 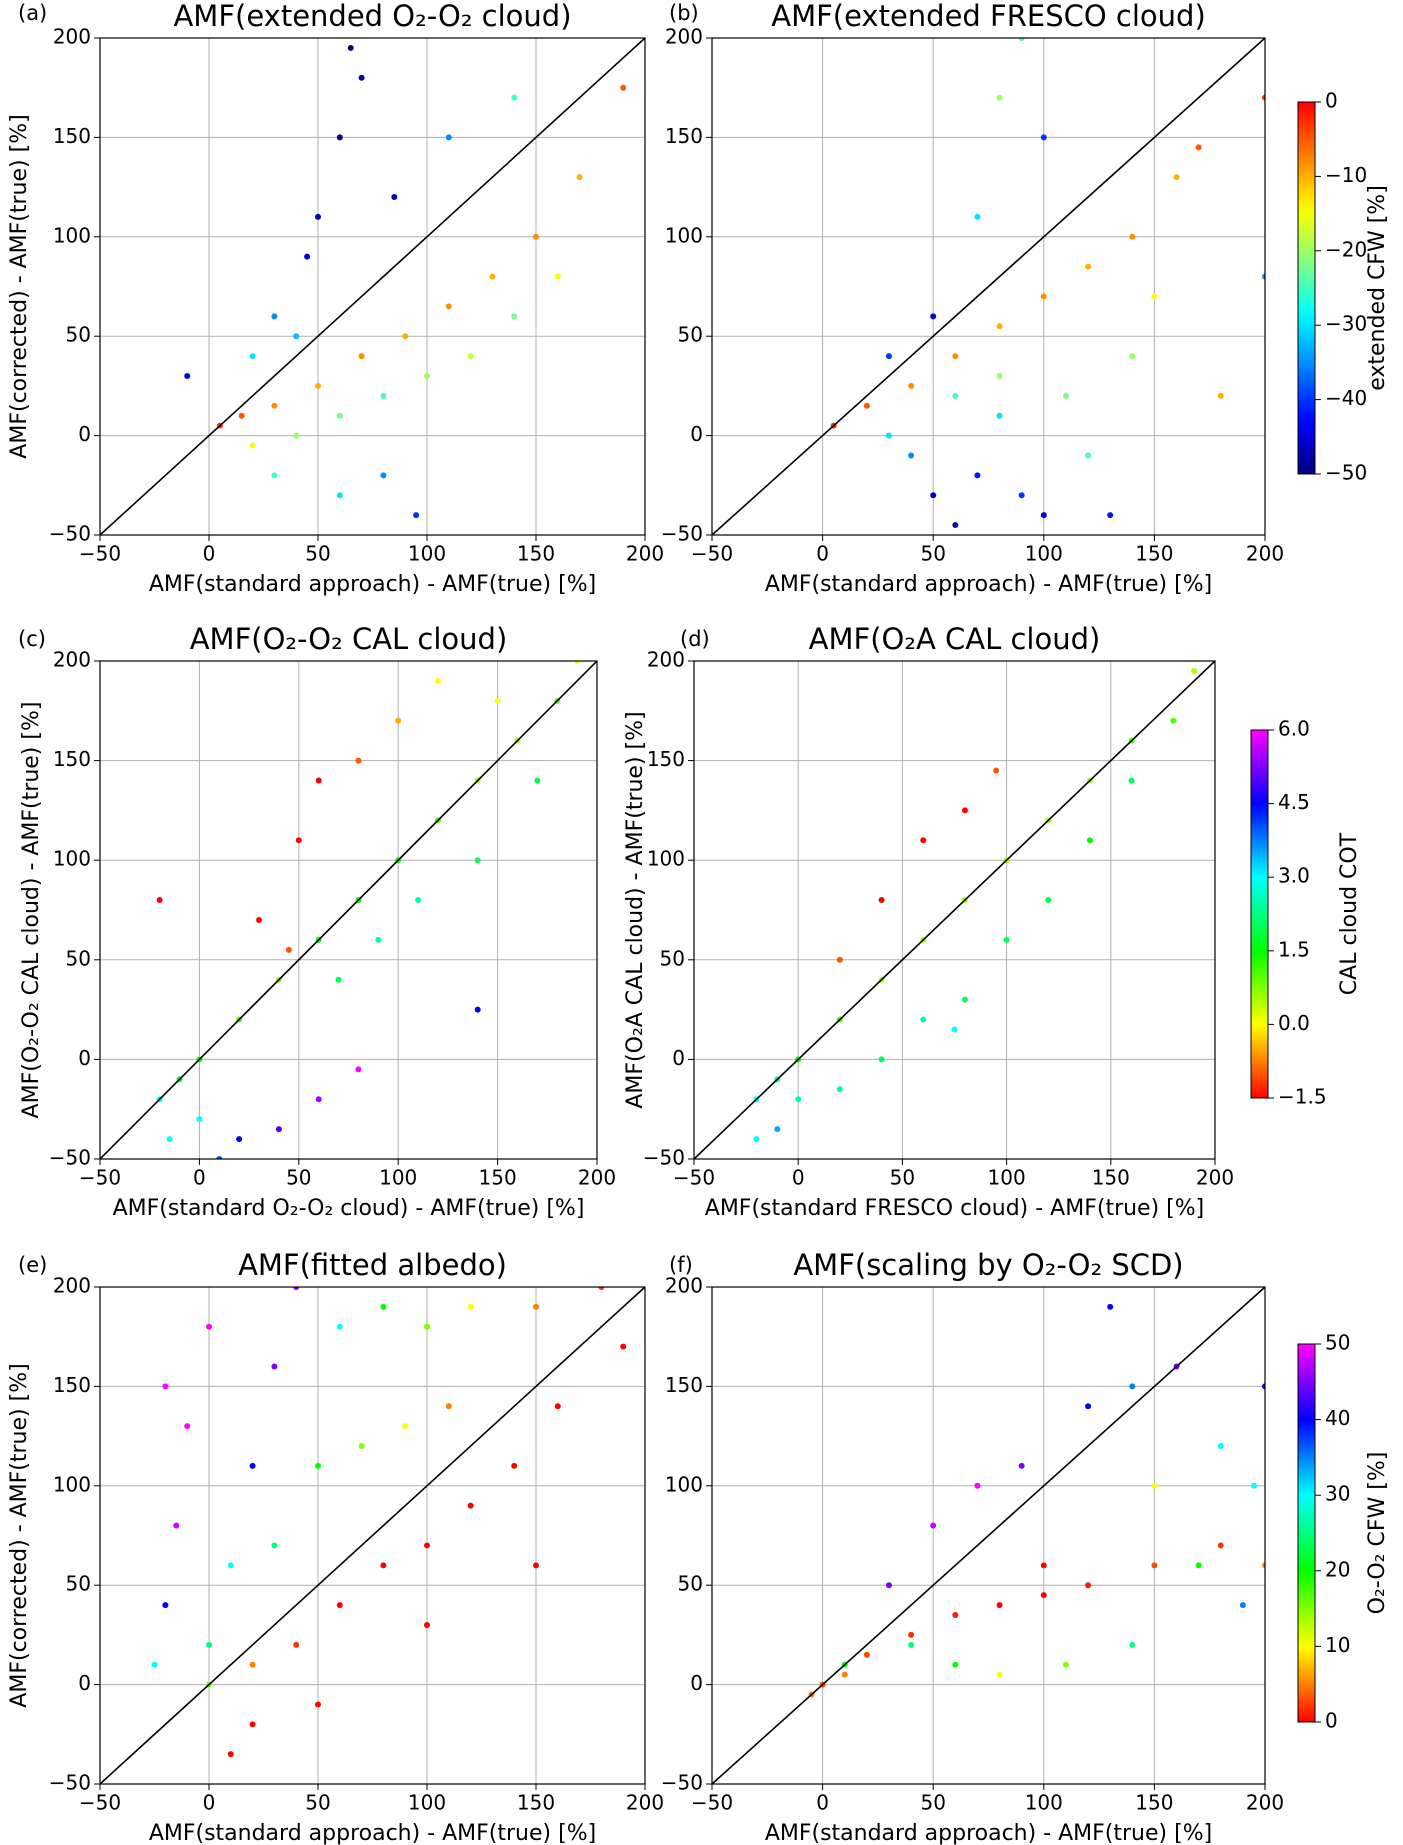 What do you see at coordinates (1111, 1178) in the screenshot?
I see `x-tick-label: 150` at bounding box center [1111, 1178].